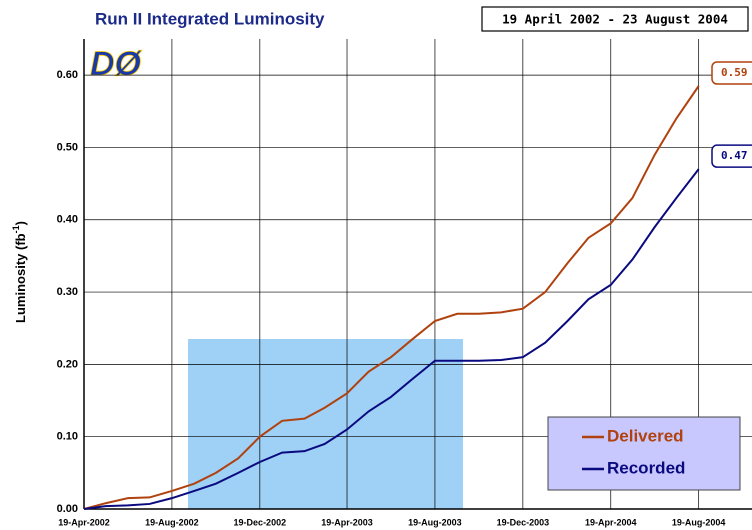  Describe the element at coordinates (67, 364) in the screenshot. I see `y-tick-label: 0.20` at that location.